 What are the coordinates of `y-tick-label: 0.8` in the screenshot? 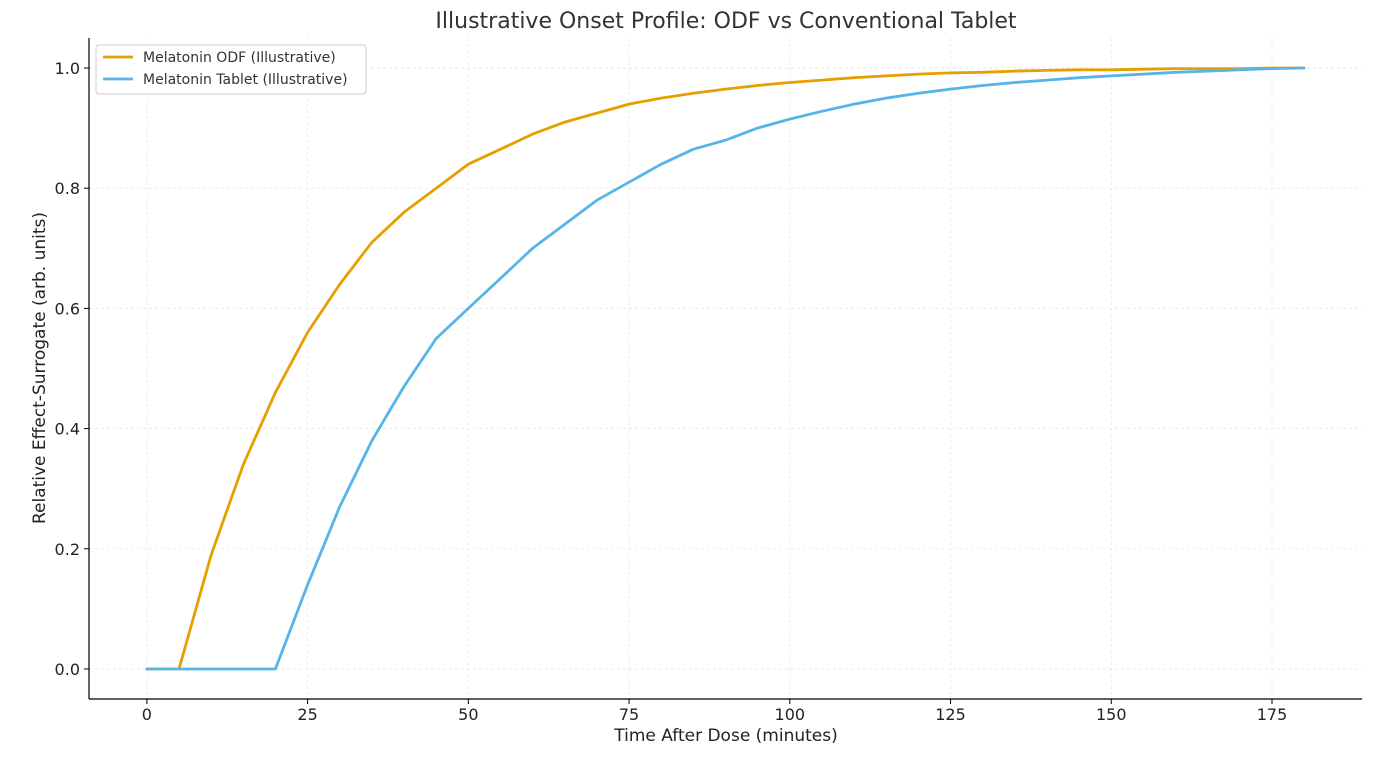 It's located at (67, 188).